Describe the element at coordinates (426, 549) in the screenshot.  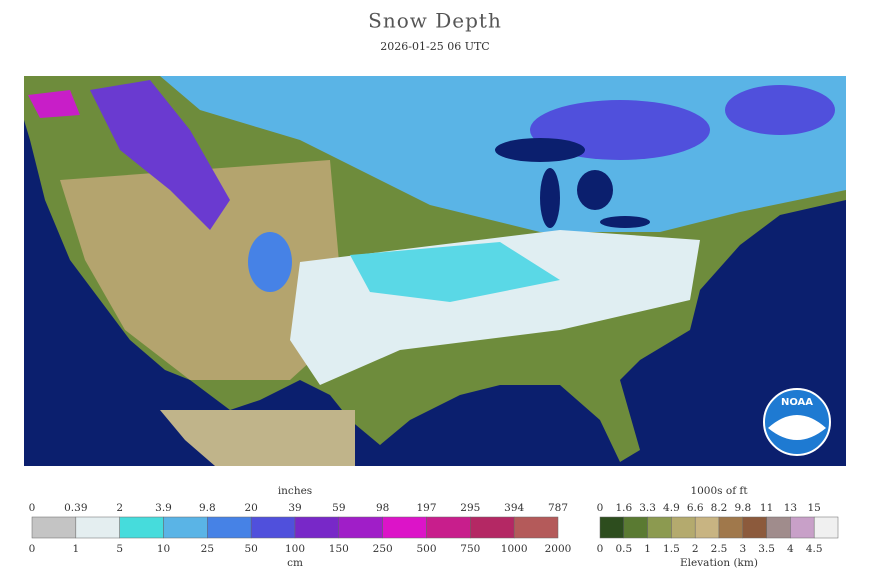
I see `legend-tick-bottom: 500` at that location.